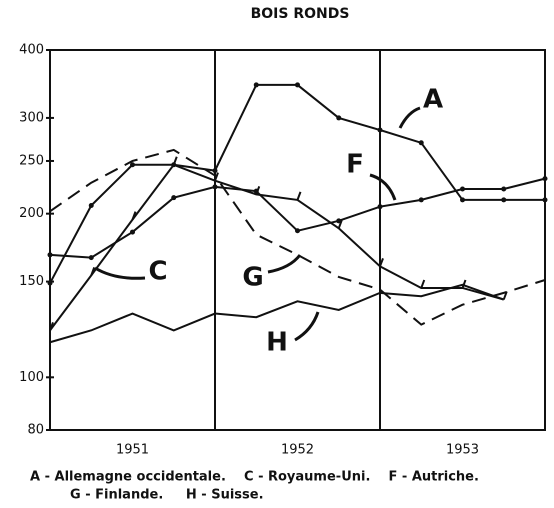 The image size is (554, 508). Describe the element at coordinates (383, 187) in the screenshot. I see `arrow-f` at that location.